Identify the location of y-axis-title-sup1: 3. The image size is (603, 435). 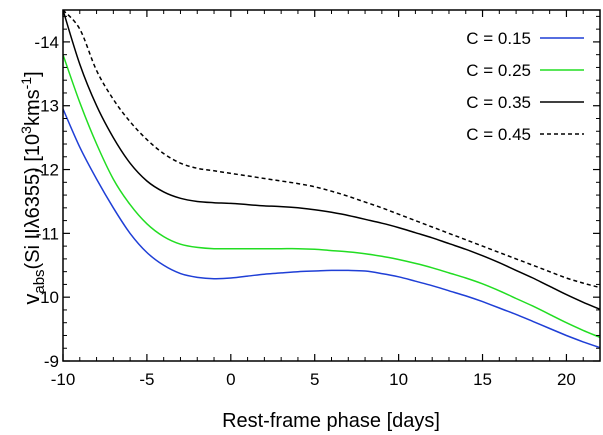
(26, 130).